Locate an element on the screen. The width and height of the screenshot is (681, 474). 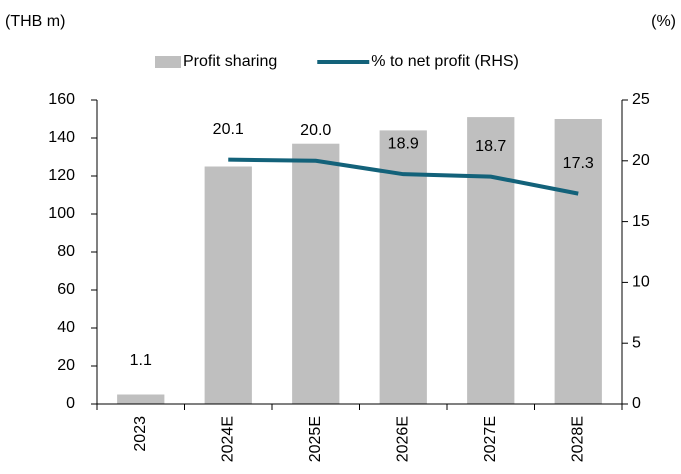
x-tick-label: 2025E is located at coordinates (315, 439).